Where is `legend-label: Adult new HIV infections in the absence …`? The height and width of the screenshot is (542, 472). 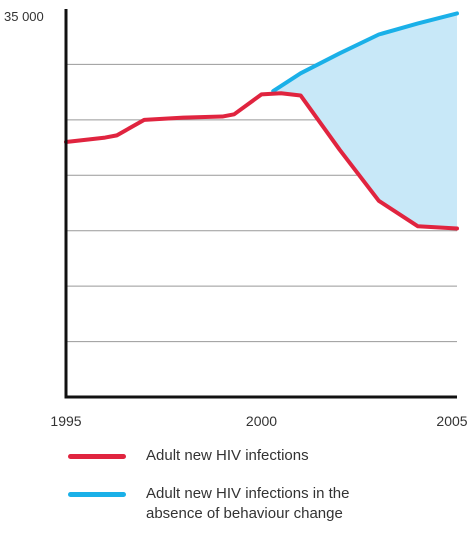
legend-label: Adult new HIV infections in the absence … is located at coordinates (247, 504).